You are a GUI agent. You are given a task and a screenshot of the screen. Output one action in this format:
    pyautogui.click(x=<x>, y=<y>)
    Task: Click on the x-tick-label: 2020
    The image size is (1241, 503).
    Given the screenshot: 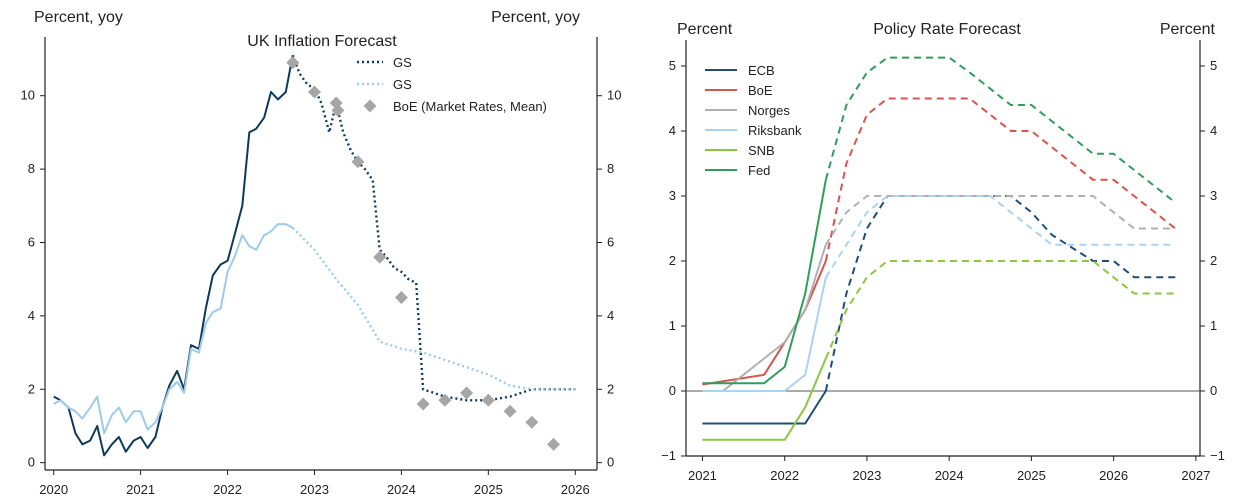 What is the action you would take?
    pyautogui.click(x=53, y=489)
    